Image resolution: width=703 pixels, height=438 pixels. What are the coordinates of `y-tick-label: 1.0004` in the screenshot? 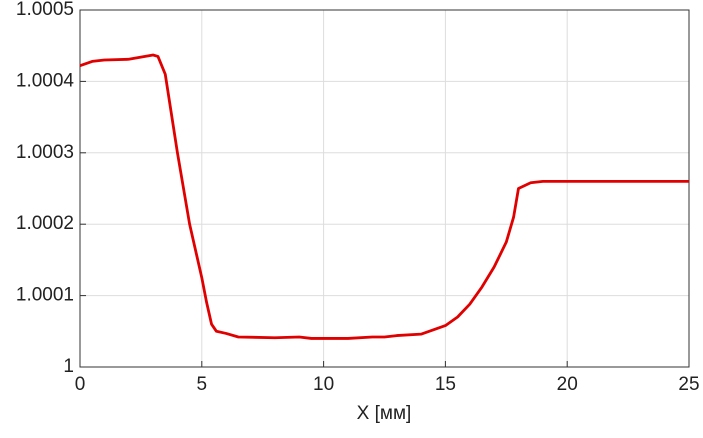 It's located at (45, 80).